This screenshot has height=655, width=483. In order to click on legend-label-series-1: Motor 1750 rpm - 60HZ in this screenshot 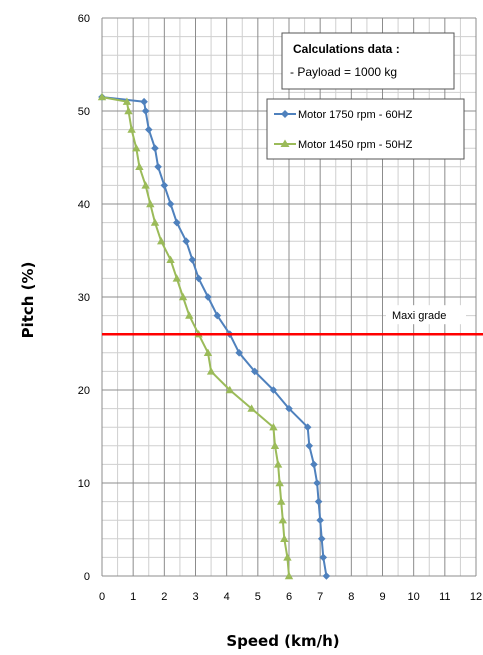, I will do `click(355, 115)`.